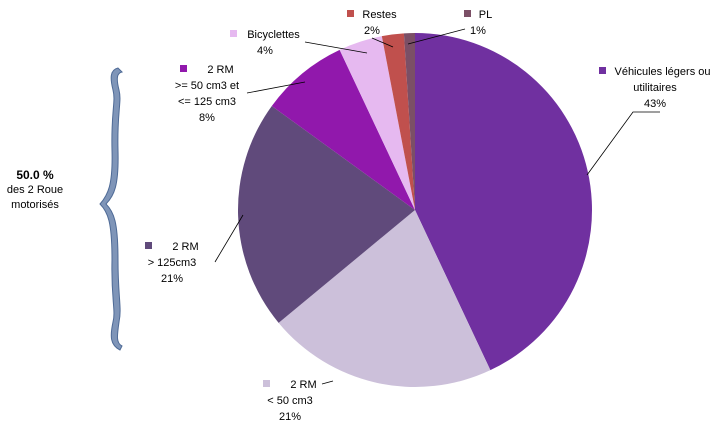 This screenshot has width=722, height=428. What do you see at coordinates (372, 23) in the screenshot?
I see `slice-label: Restes 2%` at bounding box center [372, 23].